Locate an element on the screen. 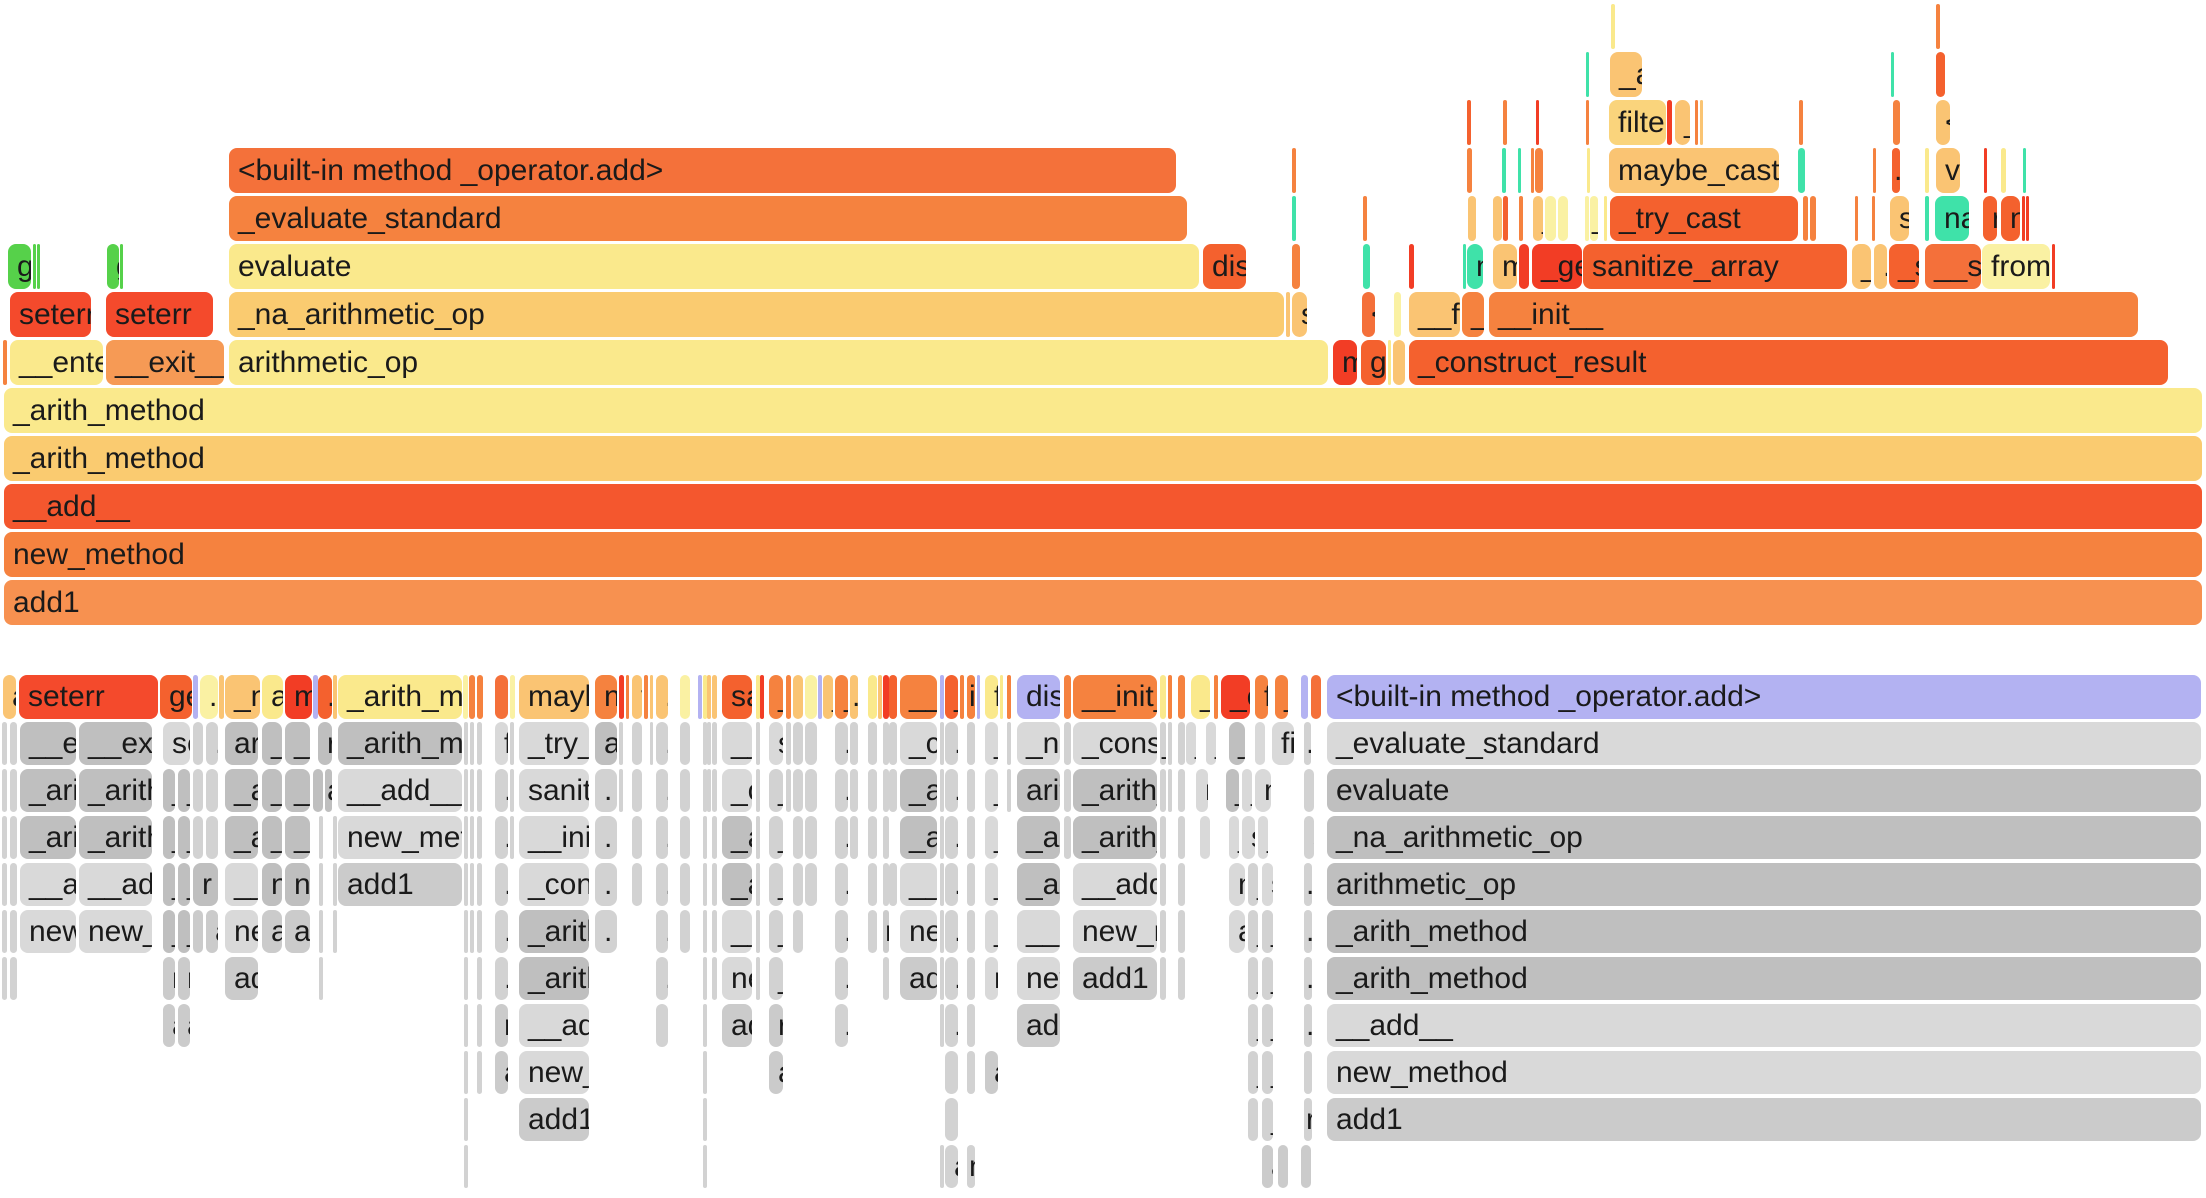  frame-s: s is located at coordinates (1248, 837).